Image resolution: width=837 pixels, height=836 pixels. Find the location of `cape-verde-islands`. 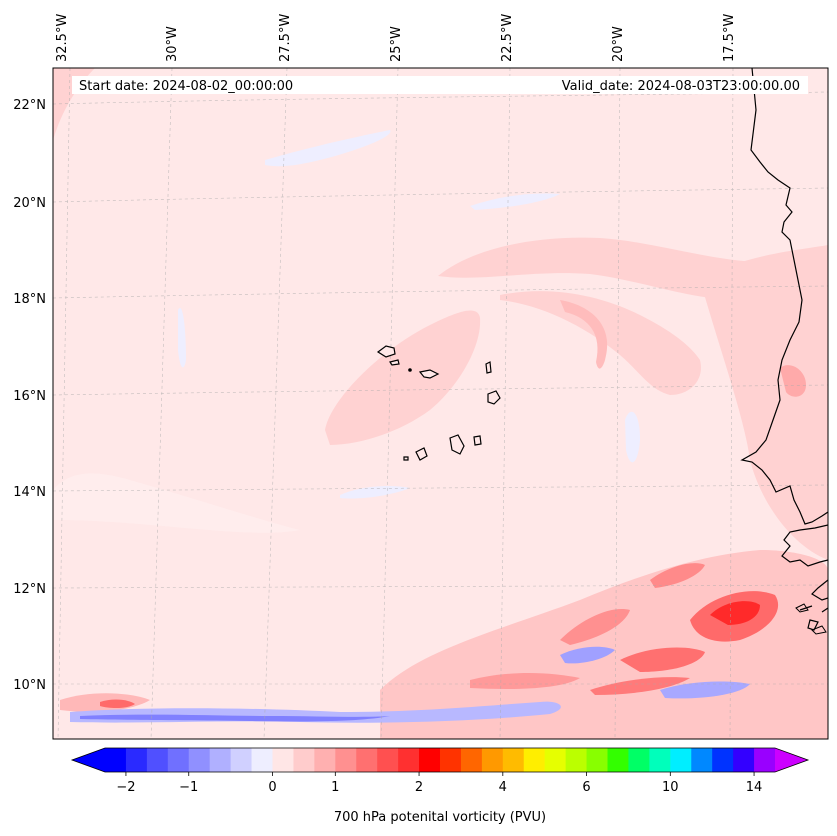

cape-verde-islands is located at coordinates (438, 403).